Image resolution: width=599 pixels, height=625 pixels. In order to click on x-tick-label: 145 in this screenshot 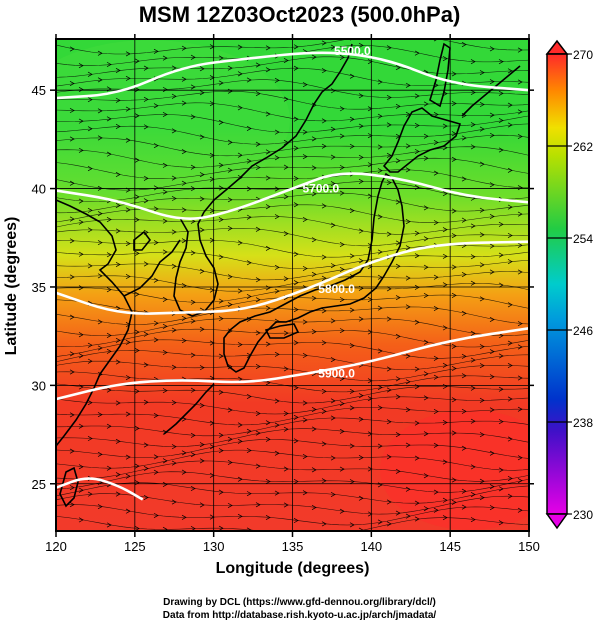, I will do `click(450, 546)`.